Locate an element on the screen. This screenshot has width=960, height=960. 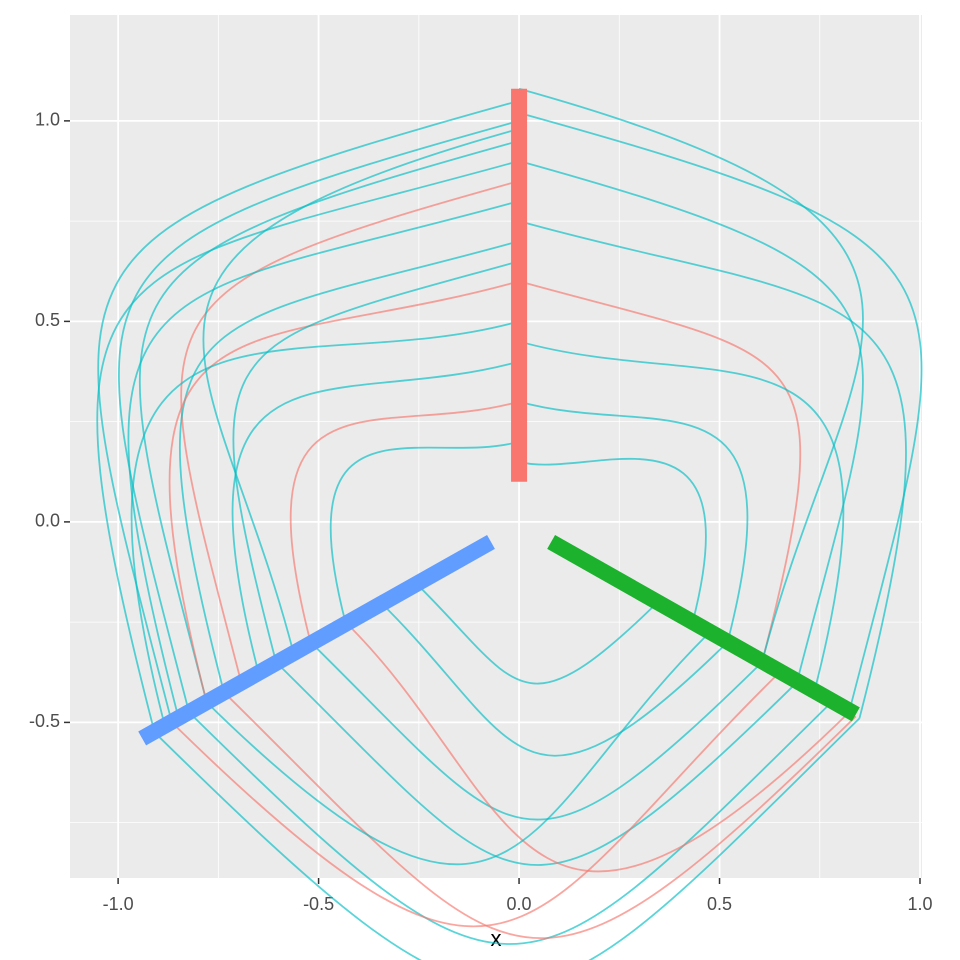
y-tick-label: 0.0 is located at coordinates (47, 521).